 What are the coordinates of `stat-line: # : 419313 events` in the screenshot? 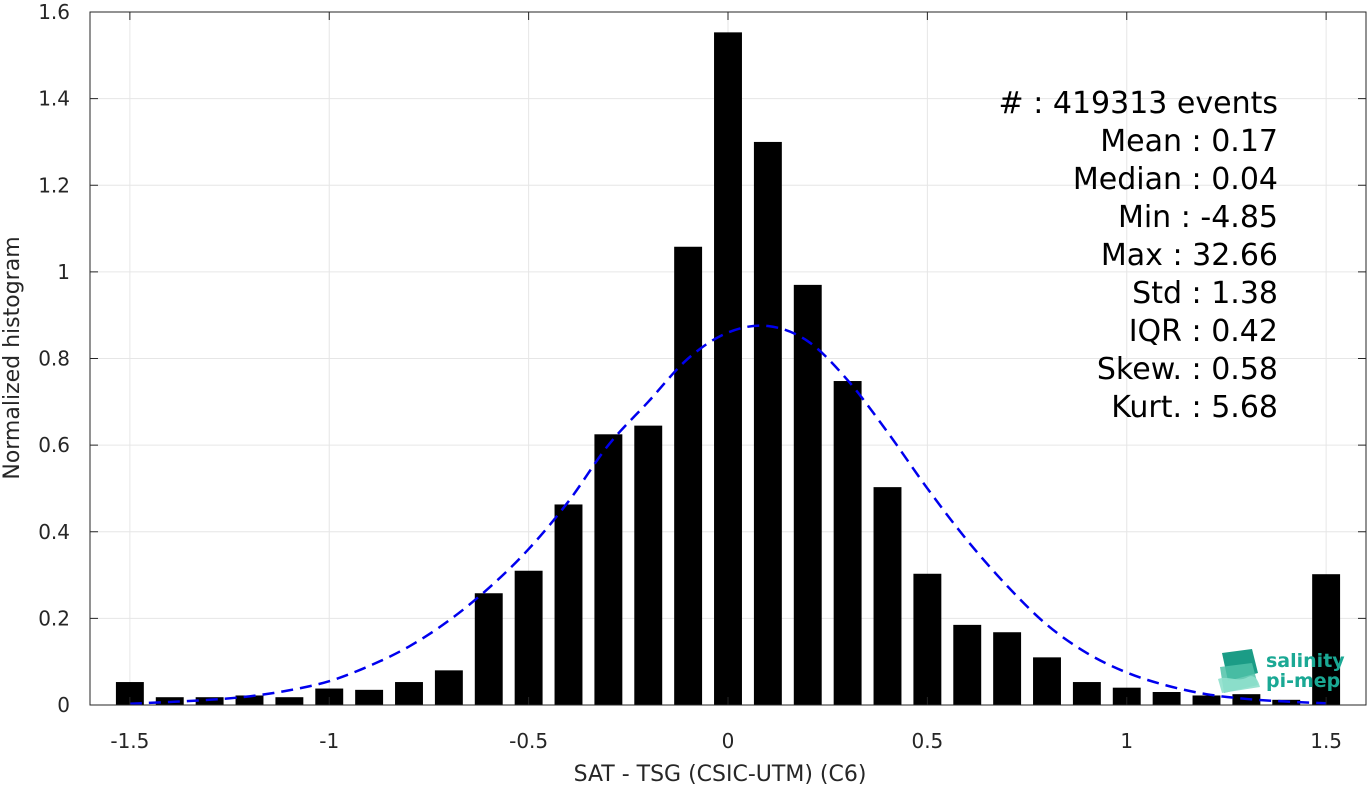 It's located at (1138, 103).